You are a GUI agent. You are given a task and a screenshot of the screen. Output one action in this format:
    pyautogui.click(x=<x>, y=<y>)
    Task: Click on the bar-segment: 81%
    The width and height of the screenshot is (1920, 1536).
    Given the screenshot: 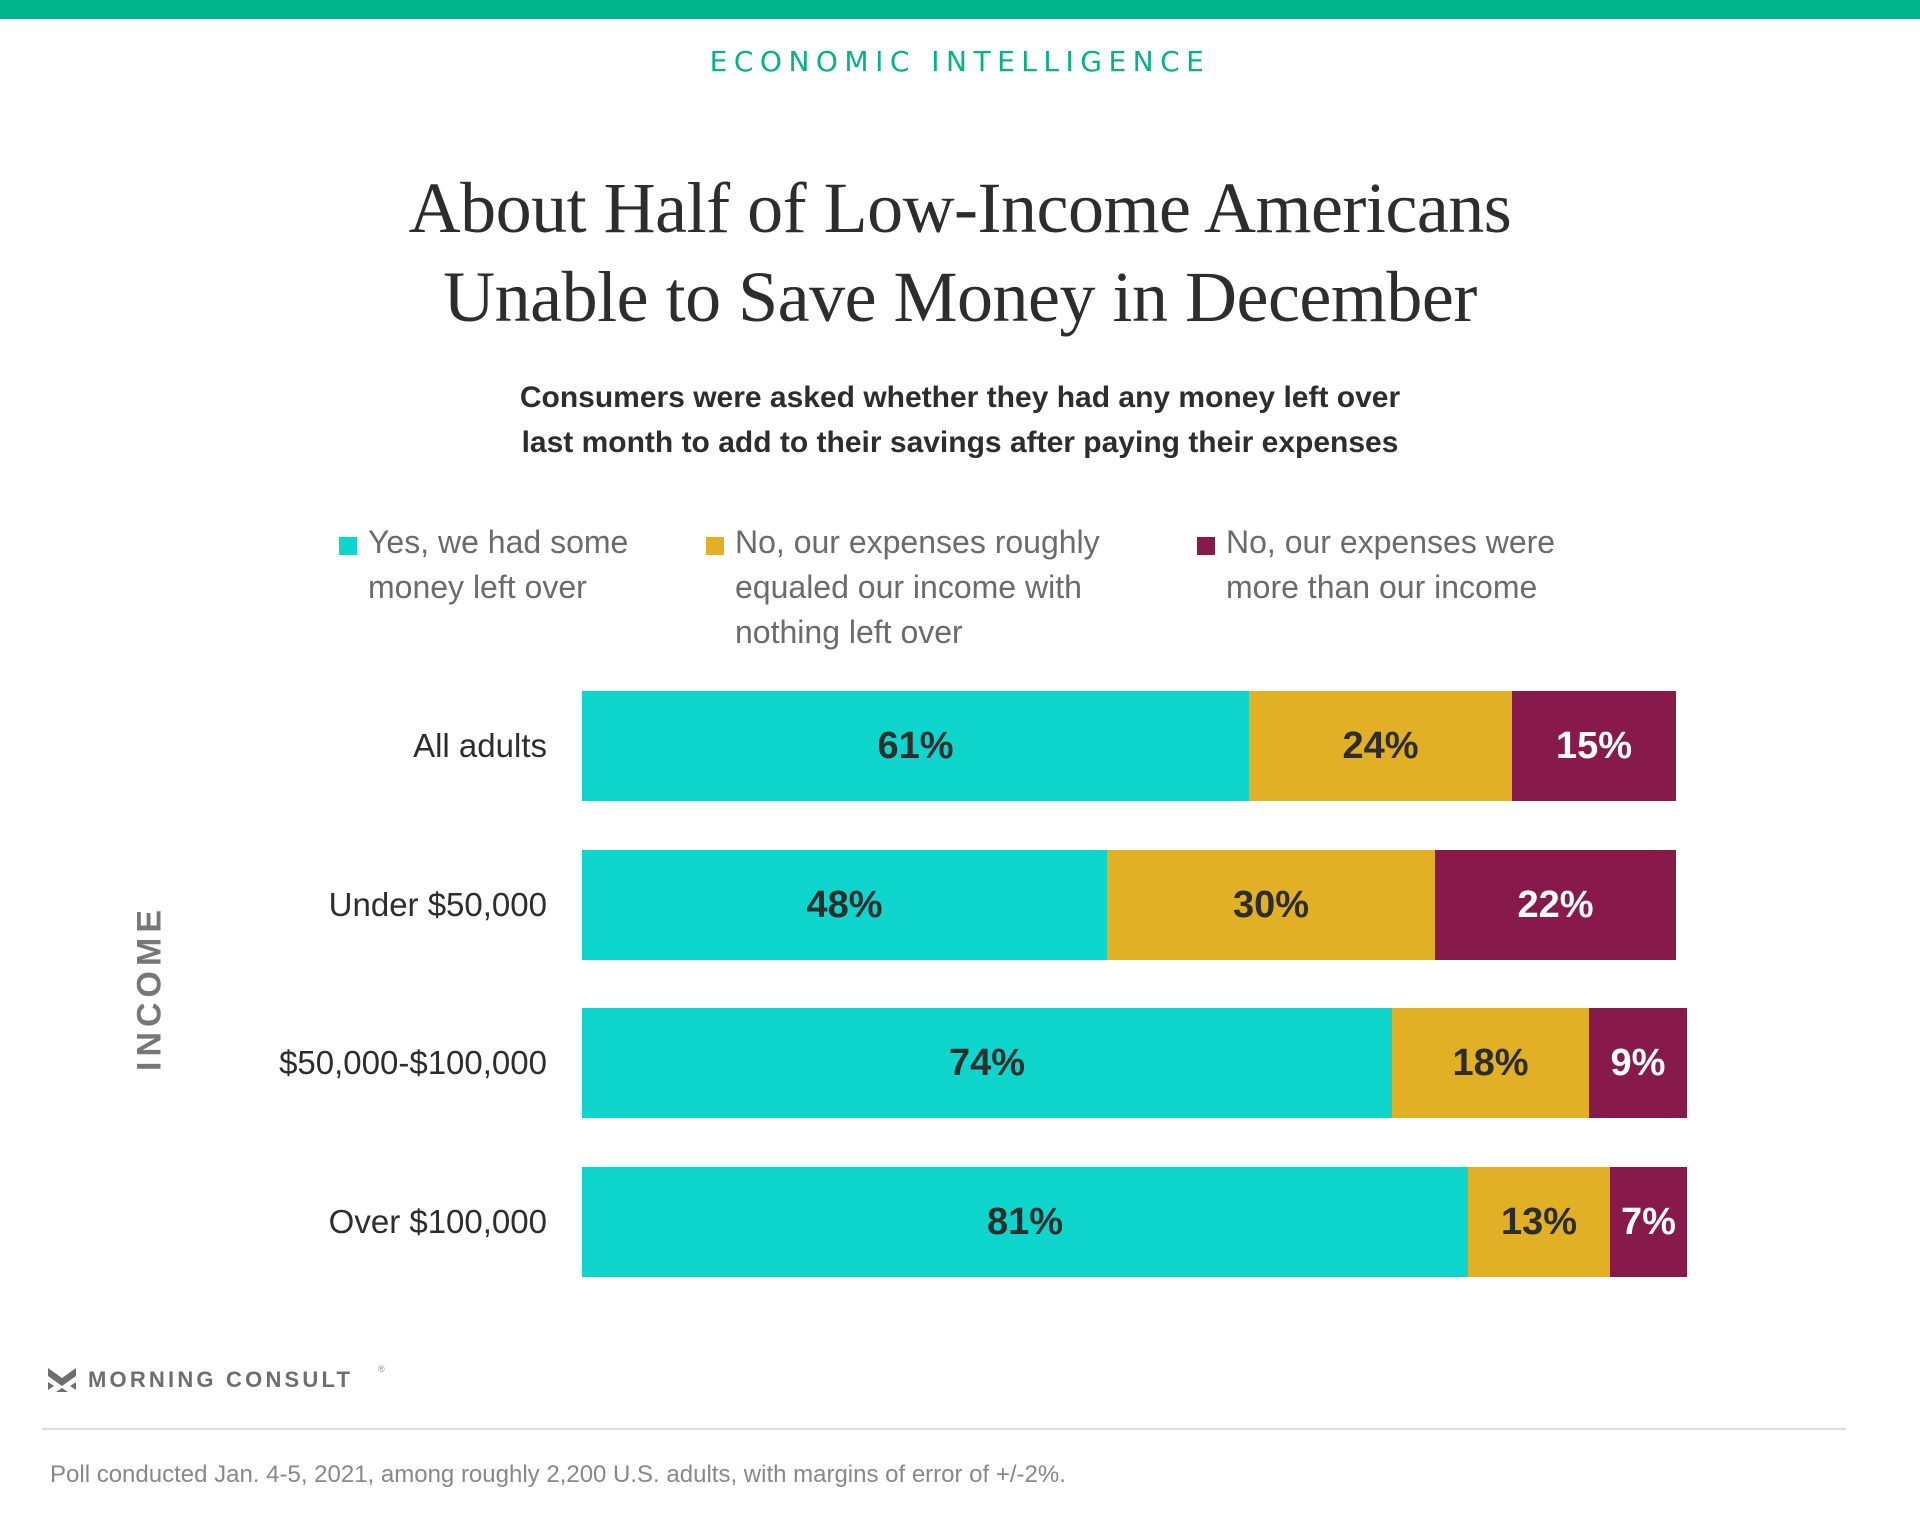 What is the action you would take?
    pyautogui.click(x=1025, y=1222)
    